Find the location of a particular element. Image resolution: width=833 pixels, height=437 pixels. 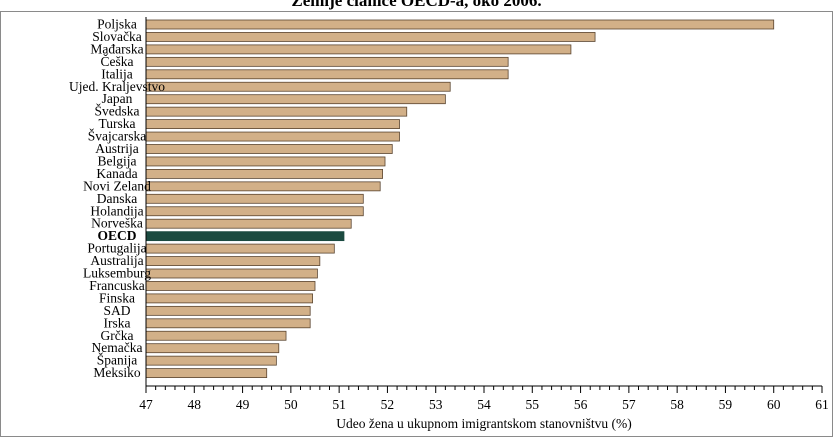

tick-label-7: 54 is located at coordinates (484, 404).